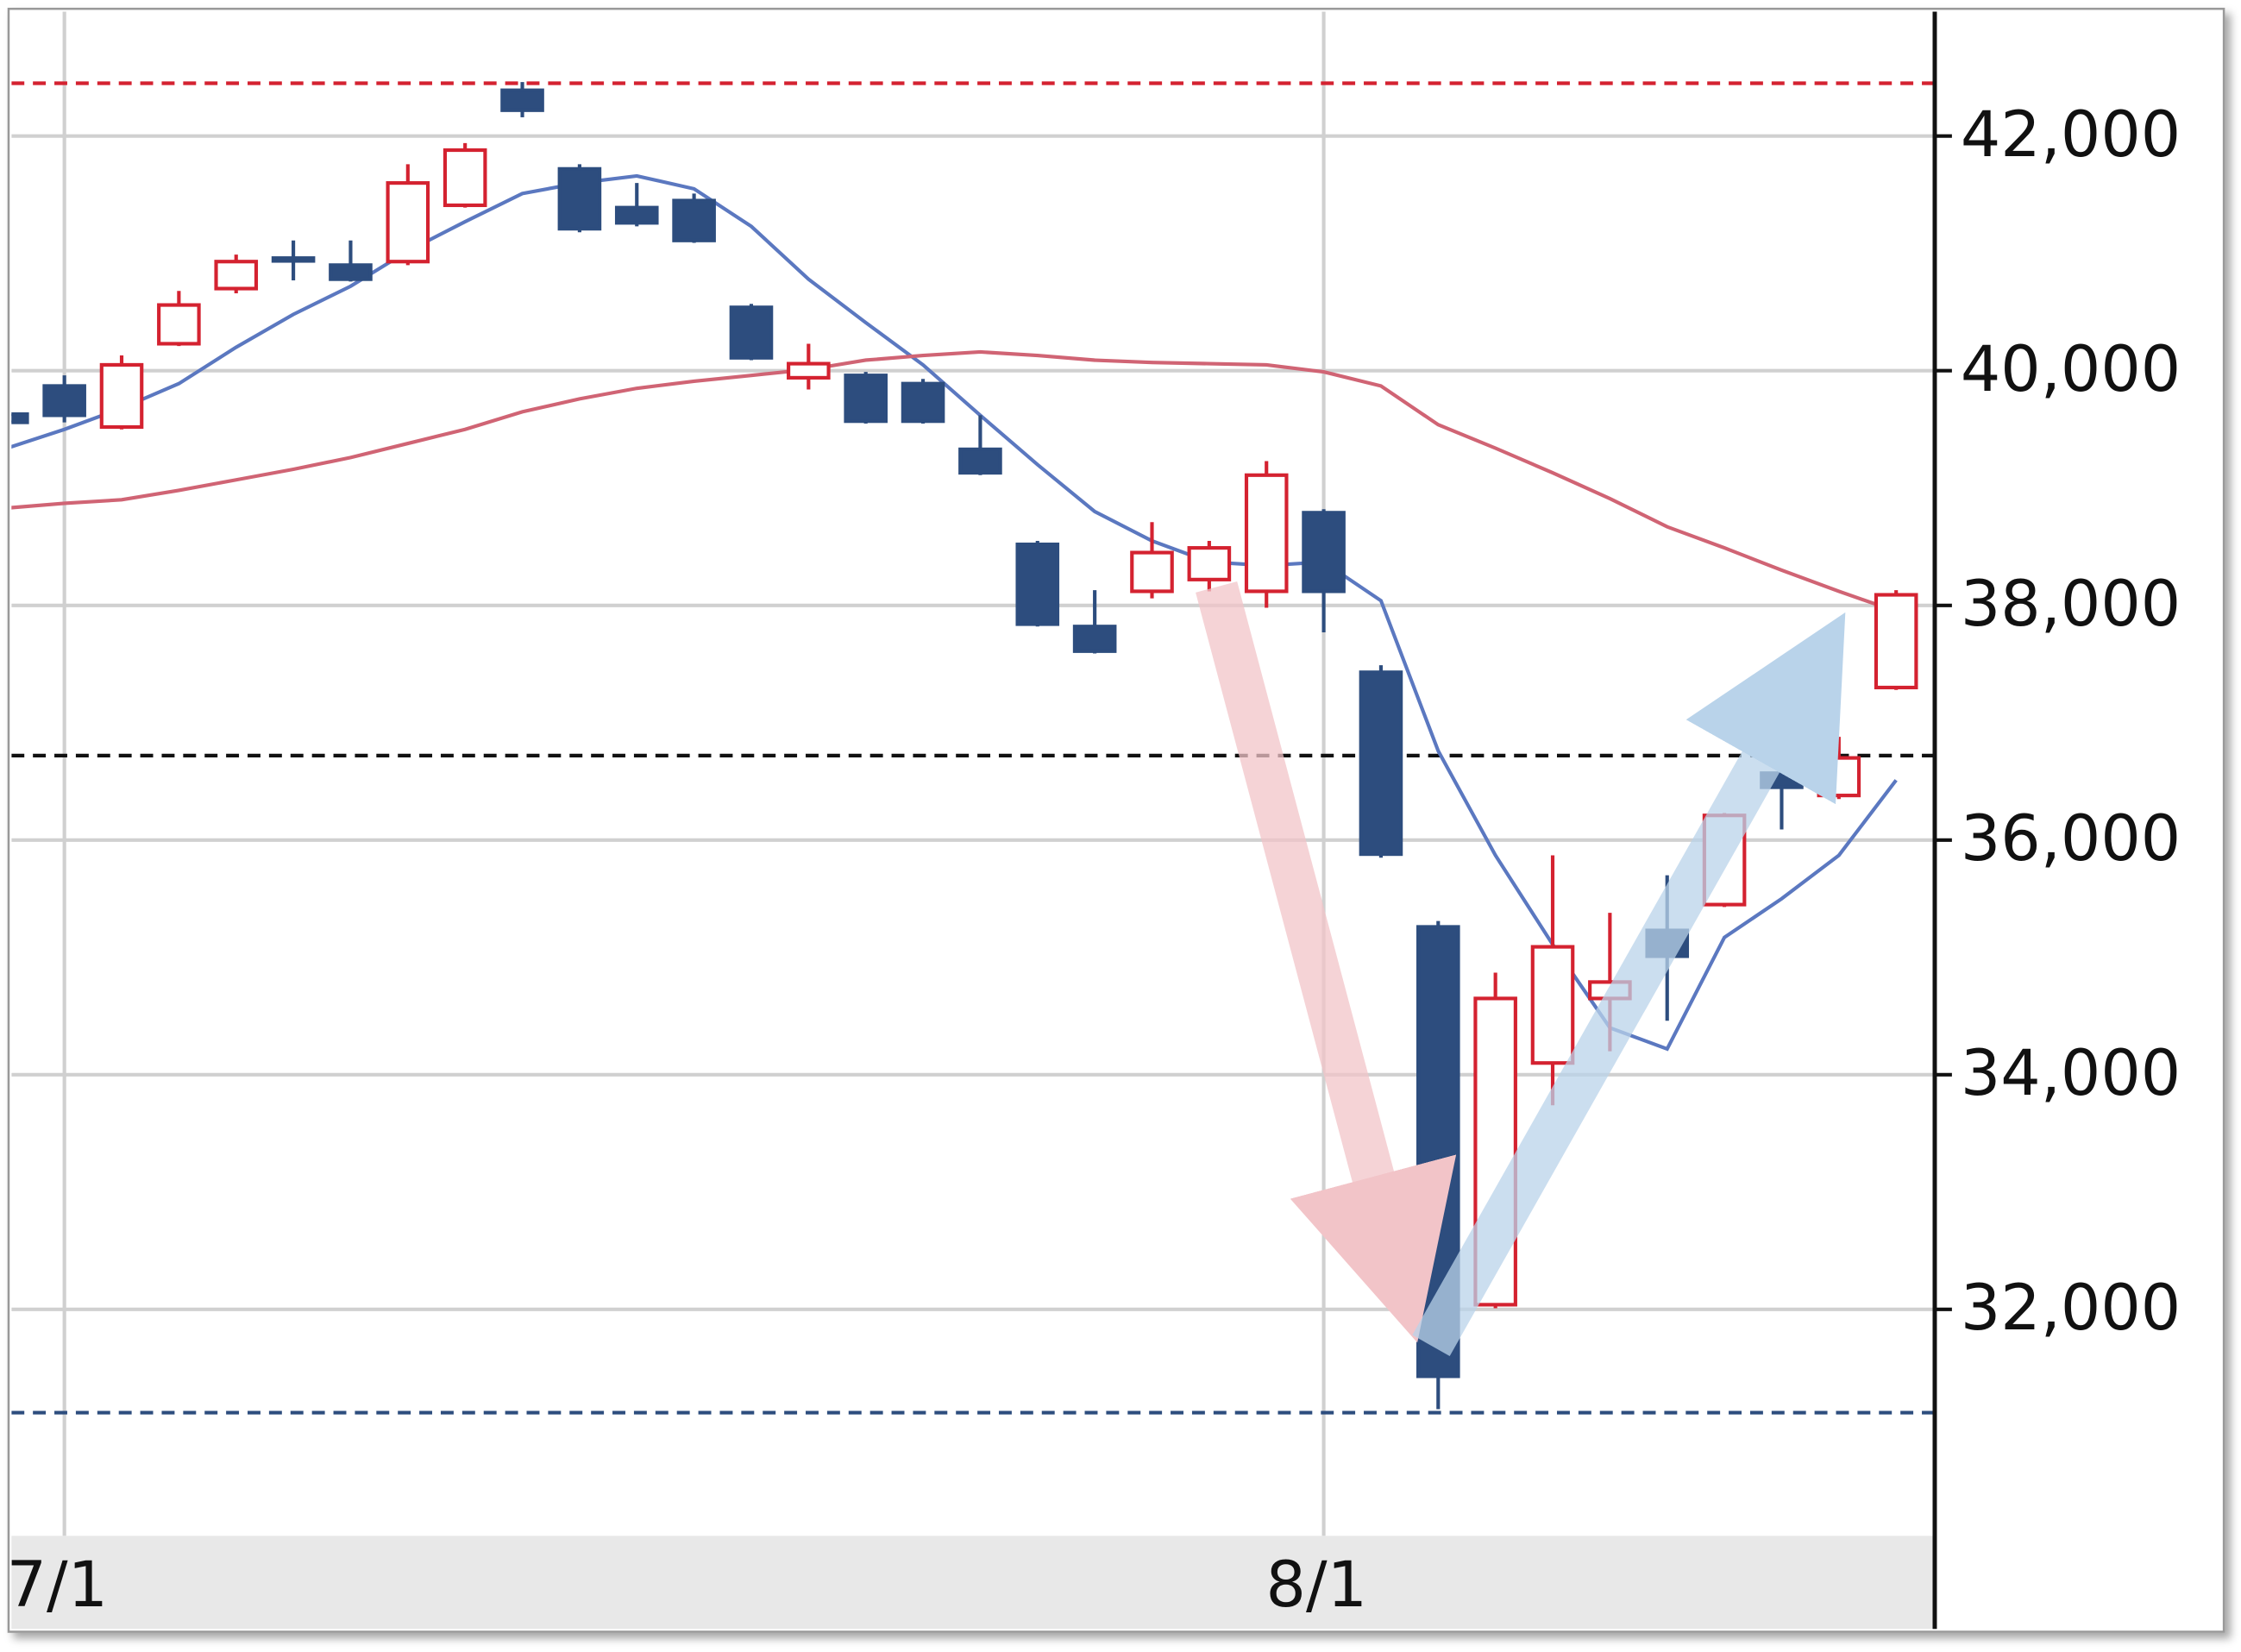 The image size is (2241, 1652). I want to click on y-tick-label: 42,000, so click(2071, 135).